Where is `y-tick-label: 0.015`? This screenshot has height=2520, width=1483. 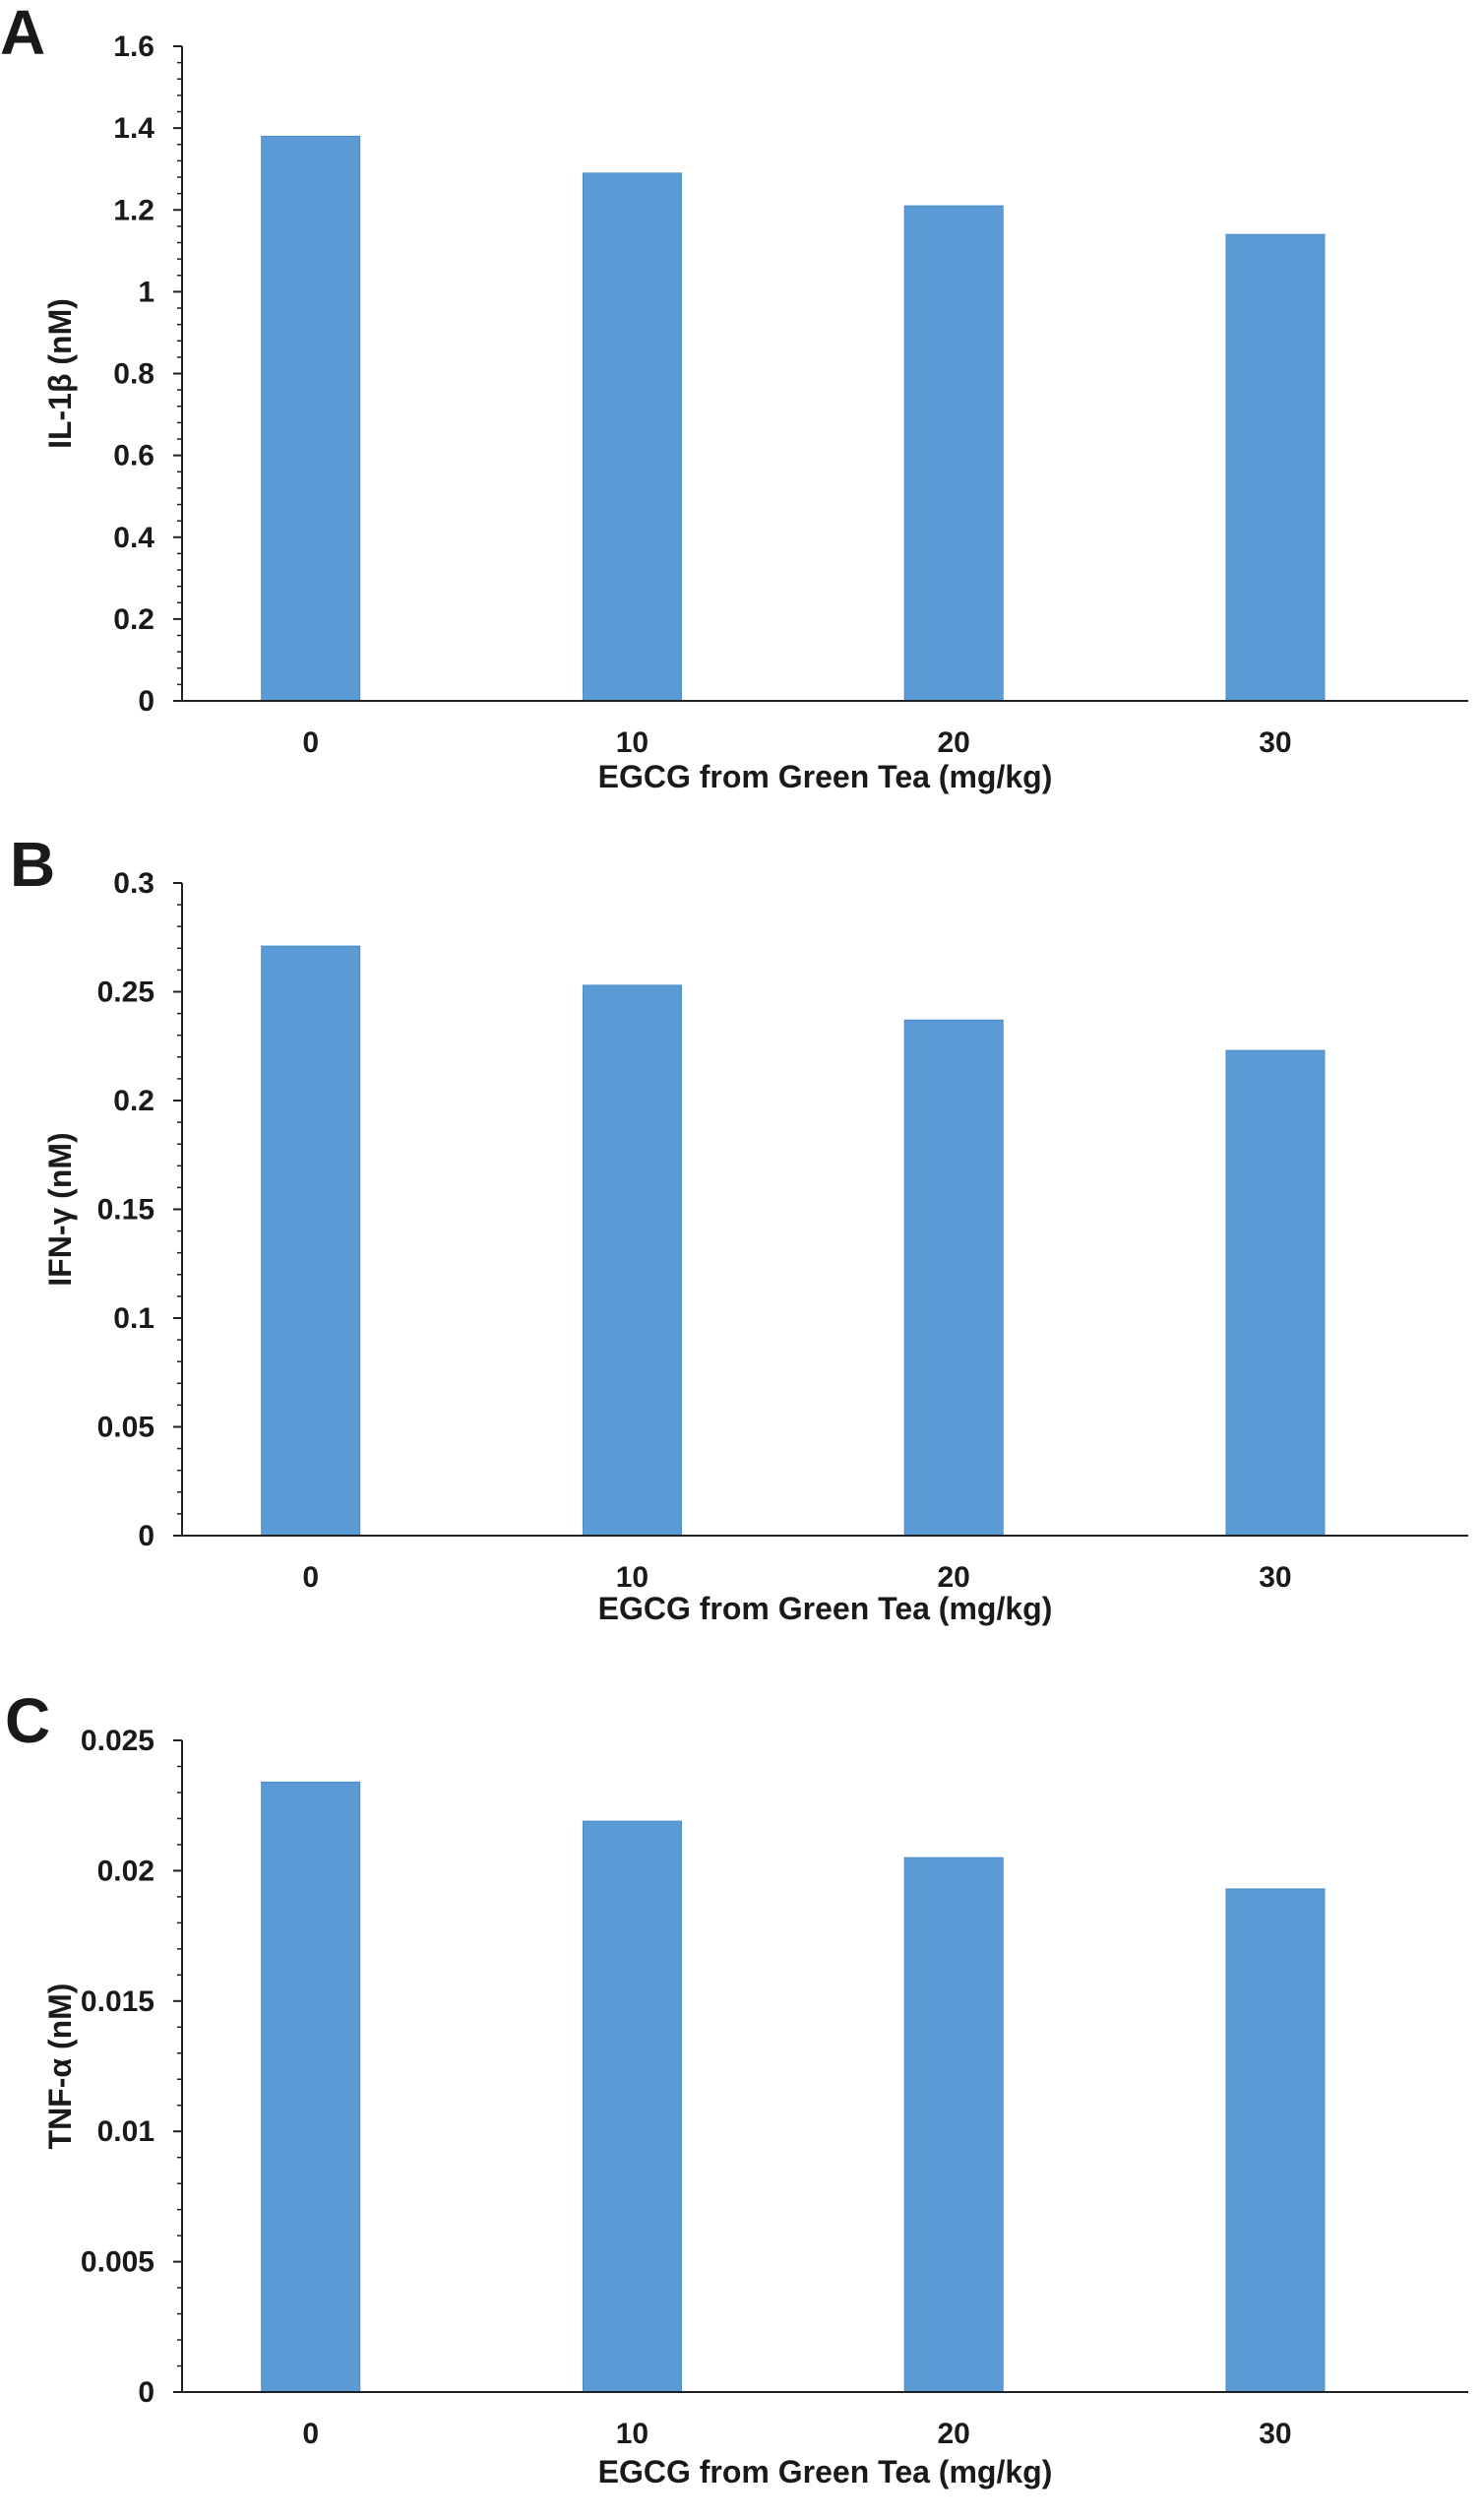 y-tick-label: 0.015 is located at coordinates (117, 2001).